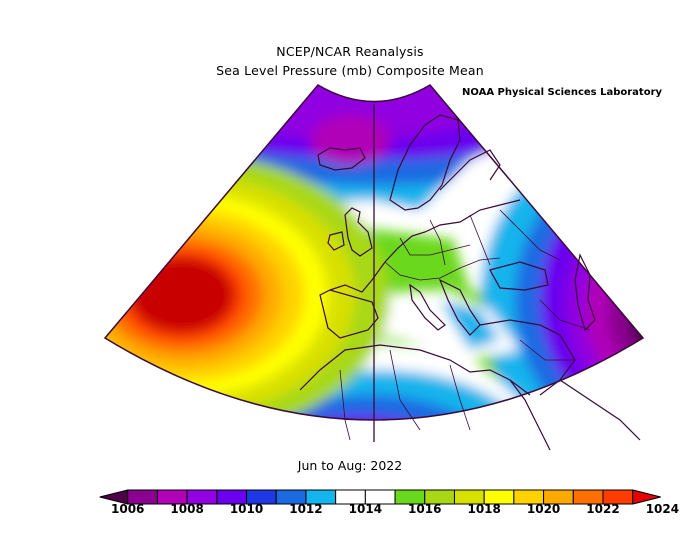 This screenshot has width=700, height=542. What do you see at coordinates (246, 509) in the screenshot?
I see `colorbar-tick-label: 1010` at bounding box center [246, 509].